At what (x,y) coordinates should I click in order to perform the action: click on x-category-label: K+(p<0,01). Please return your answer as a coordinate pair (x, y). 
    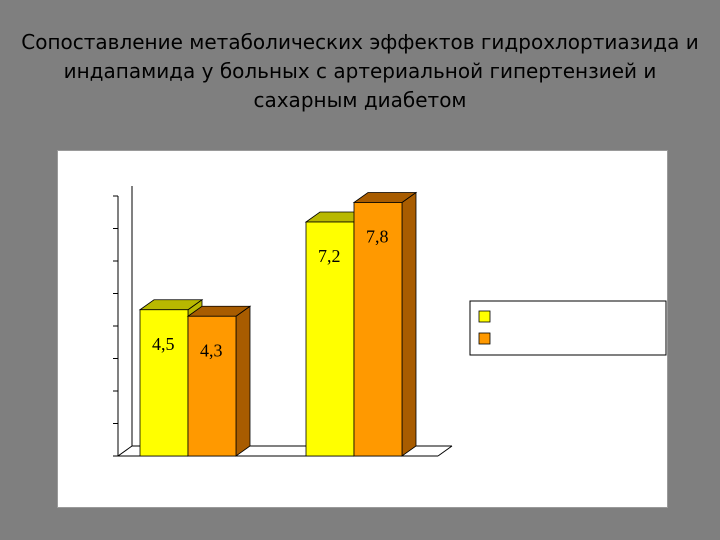
    Looking at the image, I should click on (191, 488).